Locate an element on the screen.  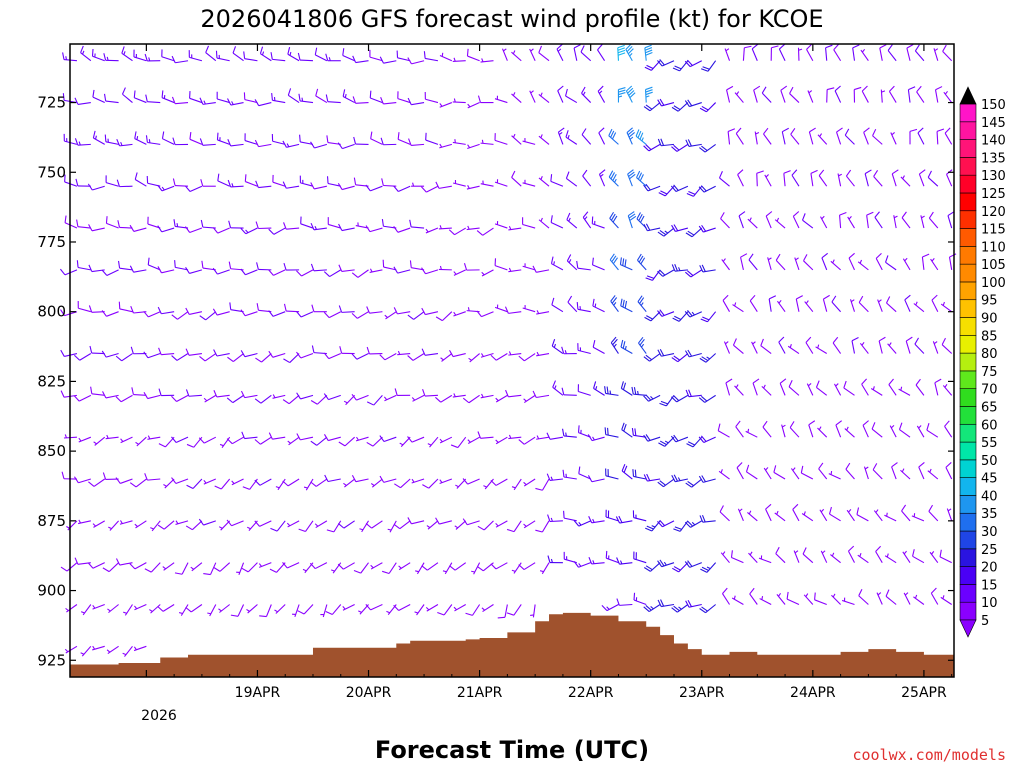
colorbar-label: 120 is located at coordinates (993, 212).